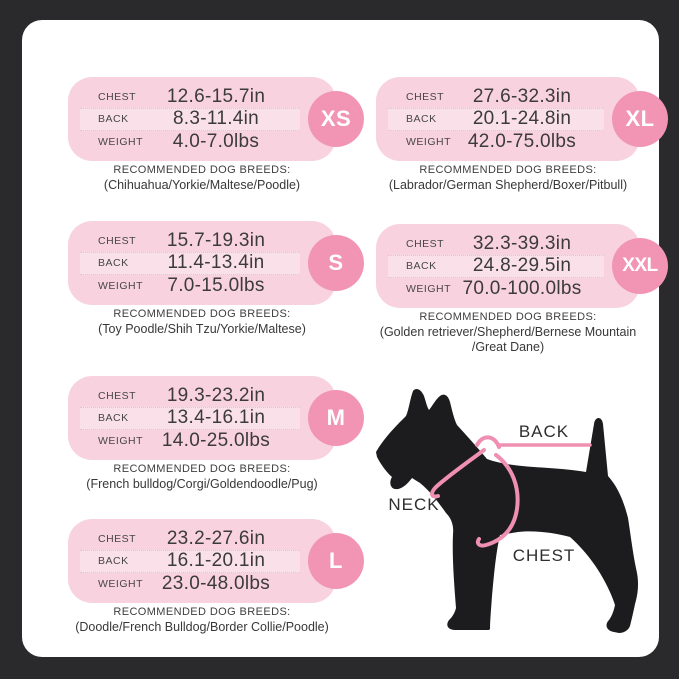 The width and height of the screenshot is (679, 679). Describe the element at coordinates (216, 96) in the screenshot. I see `chest-value: 12.6-15.7in` at that location.